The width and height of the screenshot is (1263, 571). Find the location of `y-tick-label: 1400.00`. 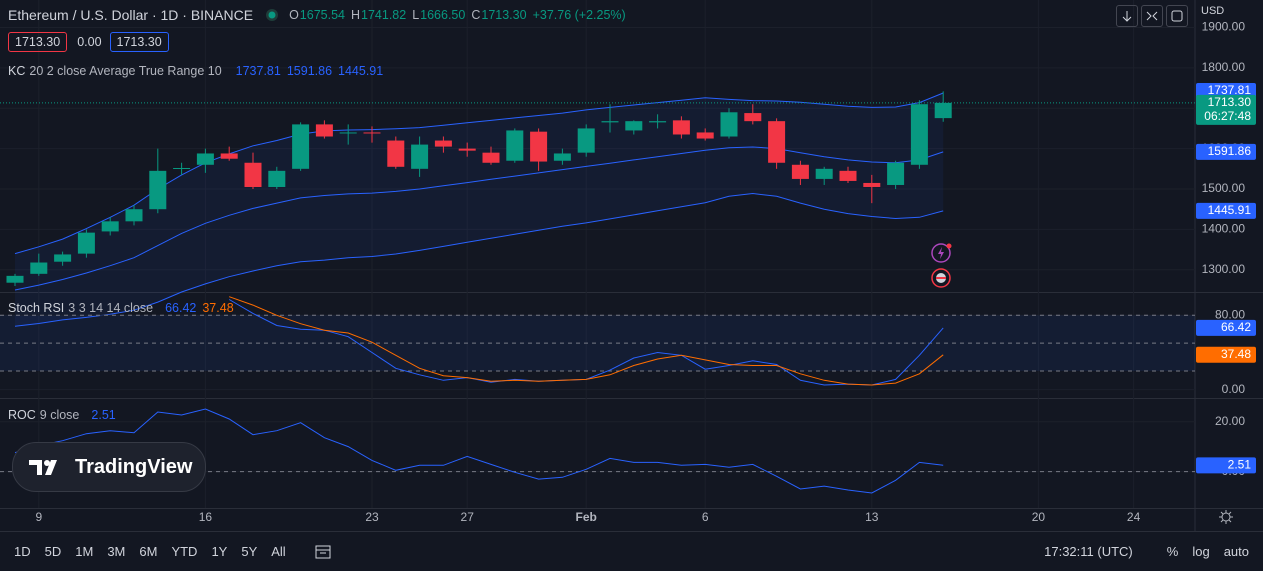

y-tick-label: 1400.00 is located at coordinates (1224, 229).